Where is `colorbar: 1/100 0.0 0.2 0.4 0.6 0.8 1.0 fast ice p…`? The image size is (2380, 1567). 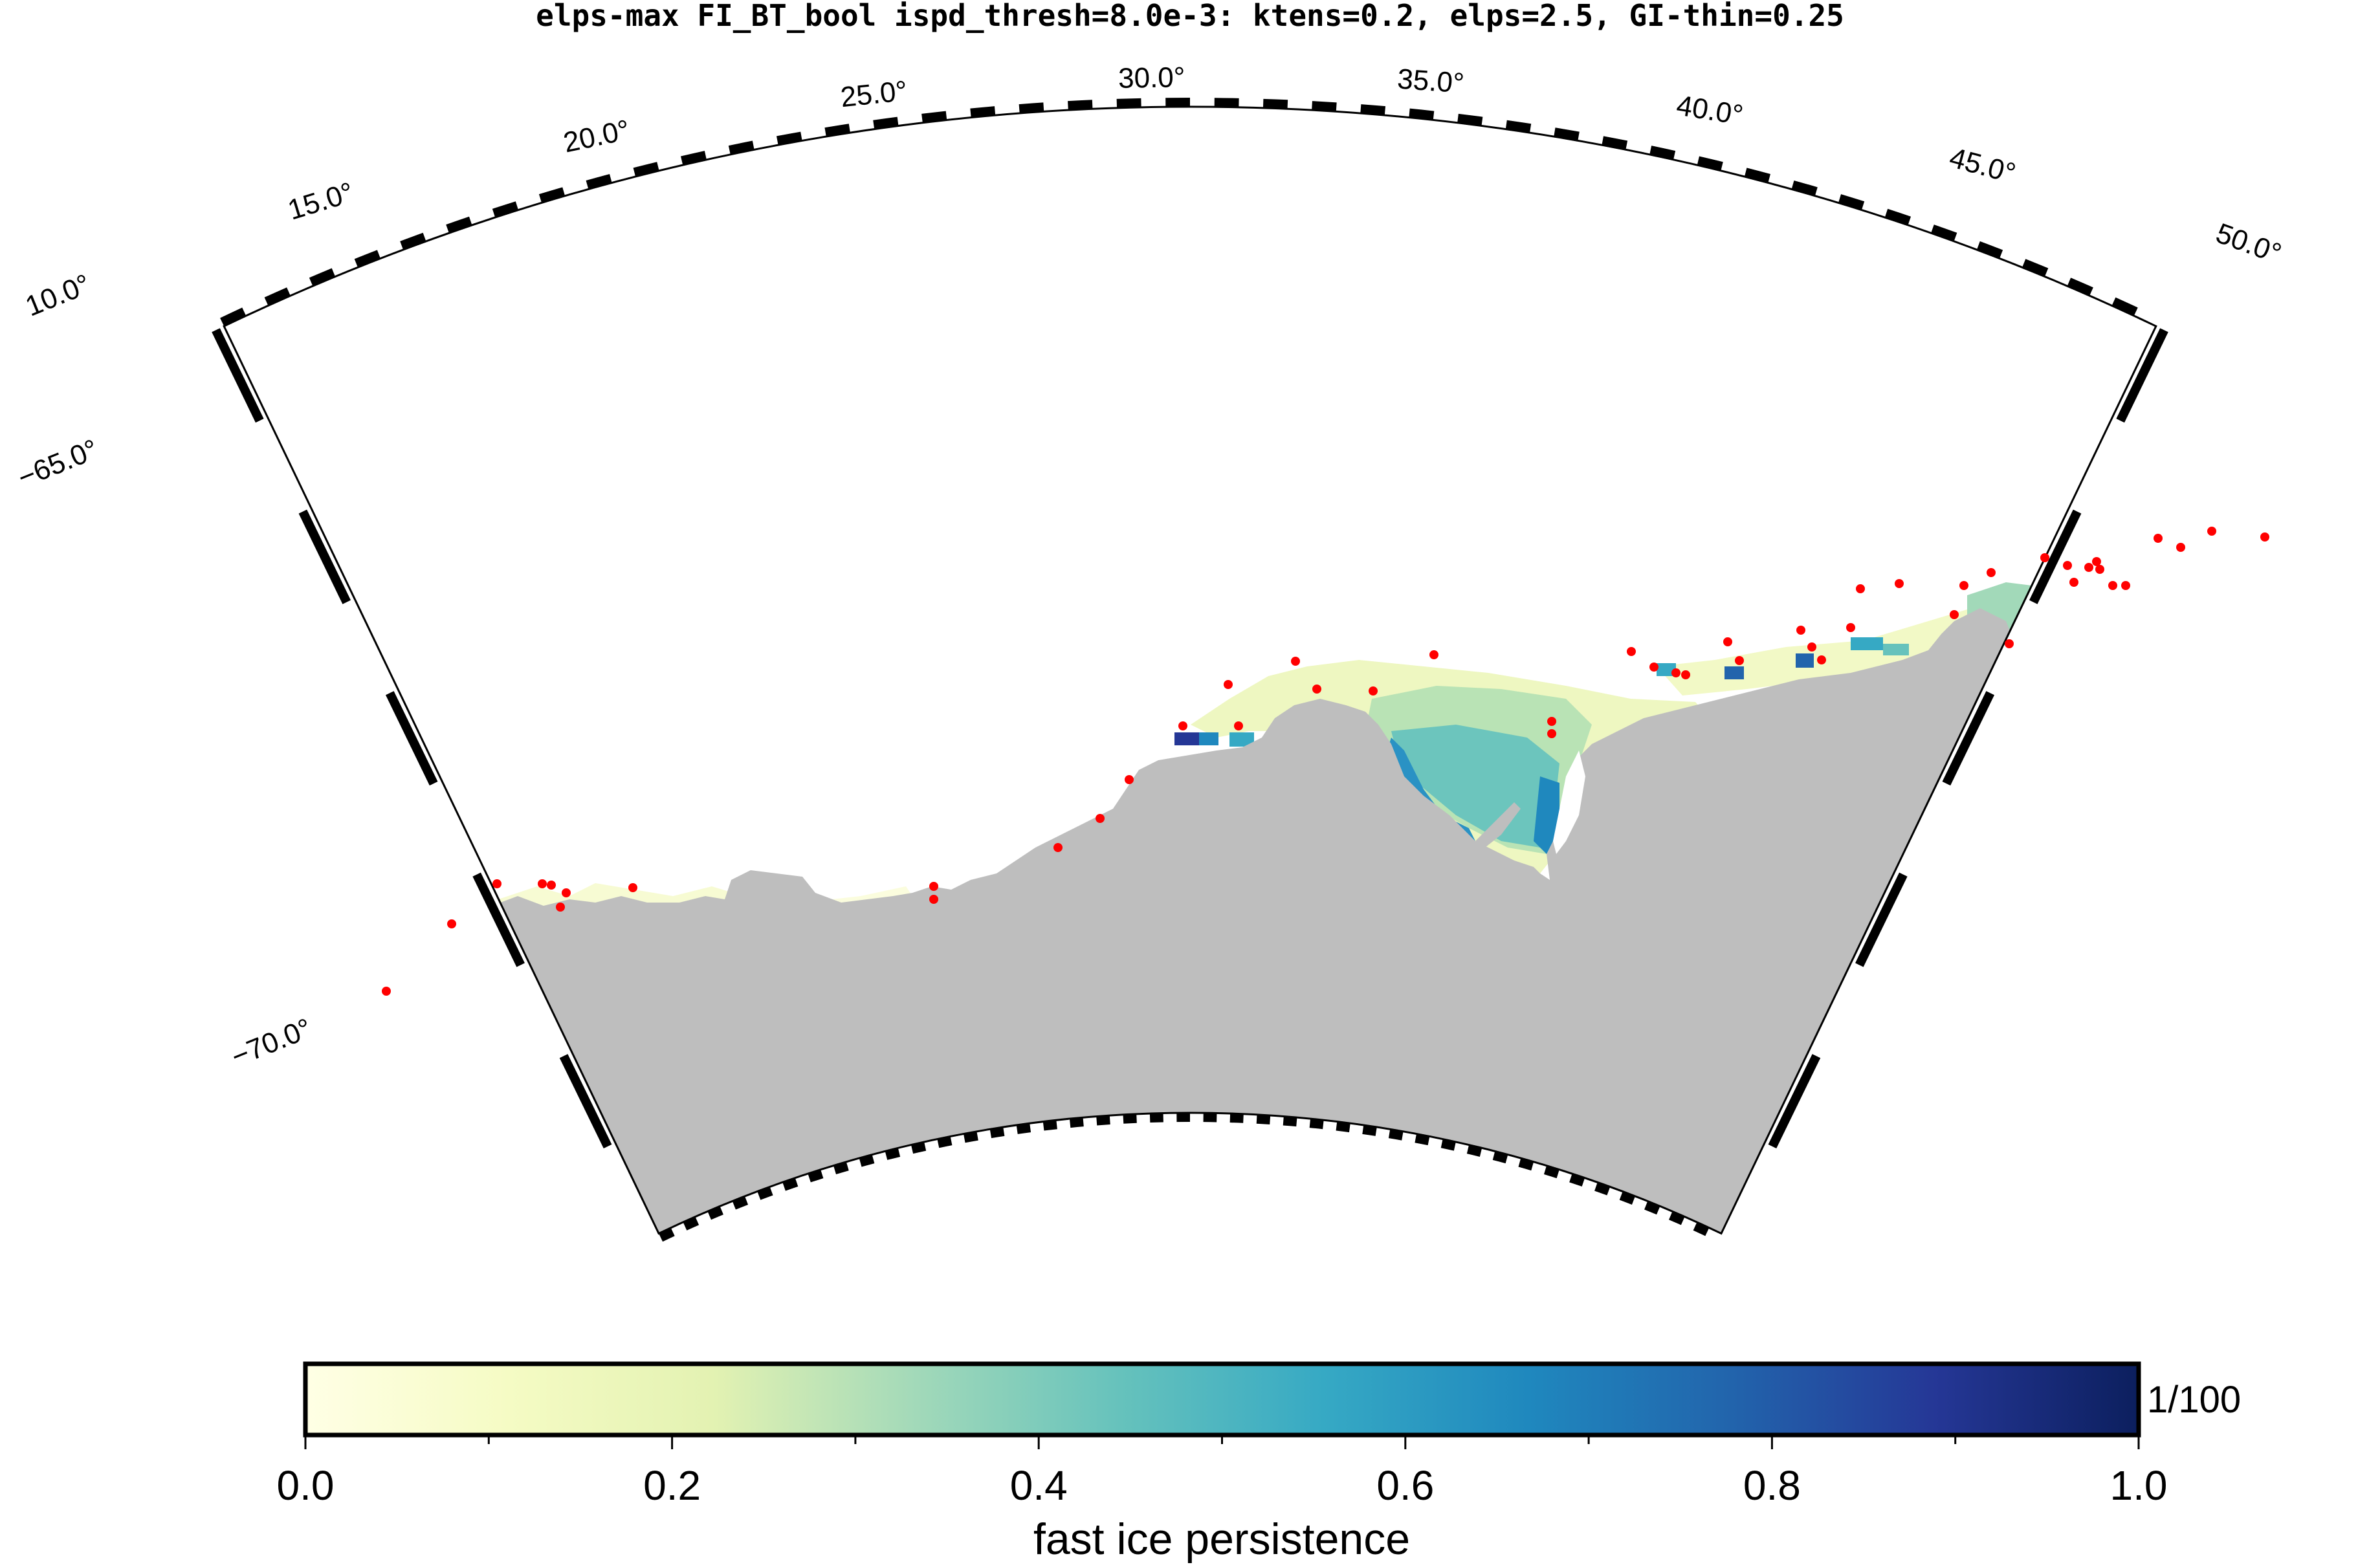 colorbar: 1/100 0.0 0.2 0.4 0.6 0.8 1.0 fast ice p… is located at coordinates (1259, 1463).